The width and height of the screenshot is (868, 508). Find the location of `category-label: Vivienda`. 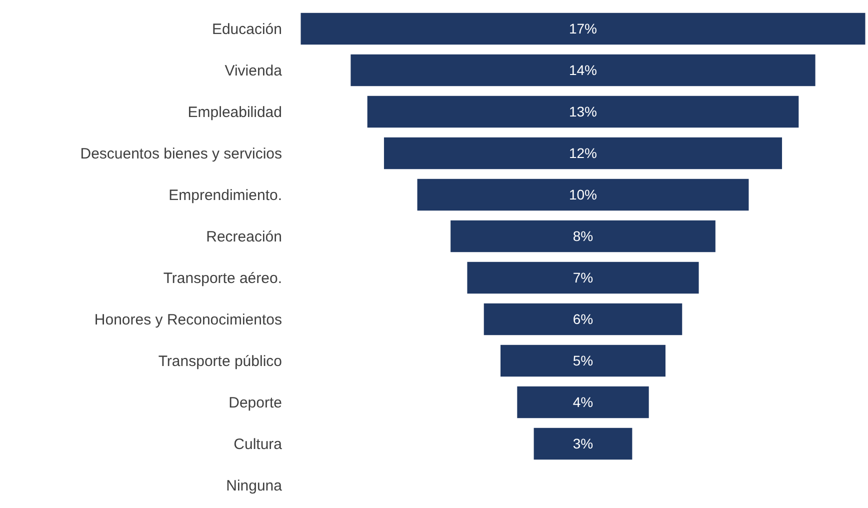

category-label: Vivienda is located at coordinates (253, 71).